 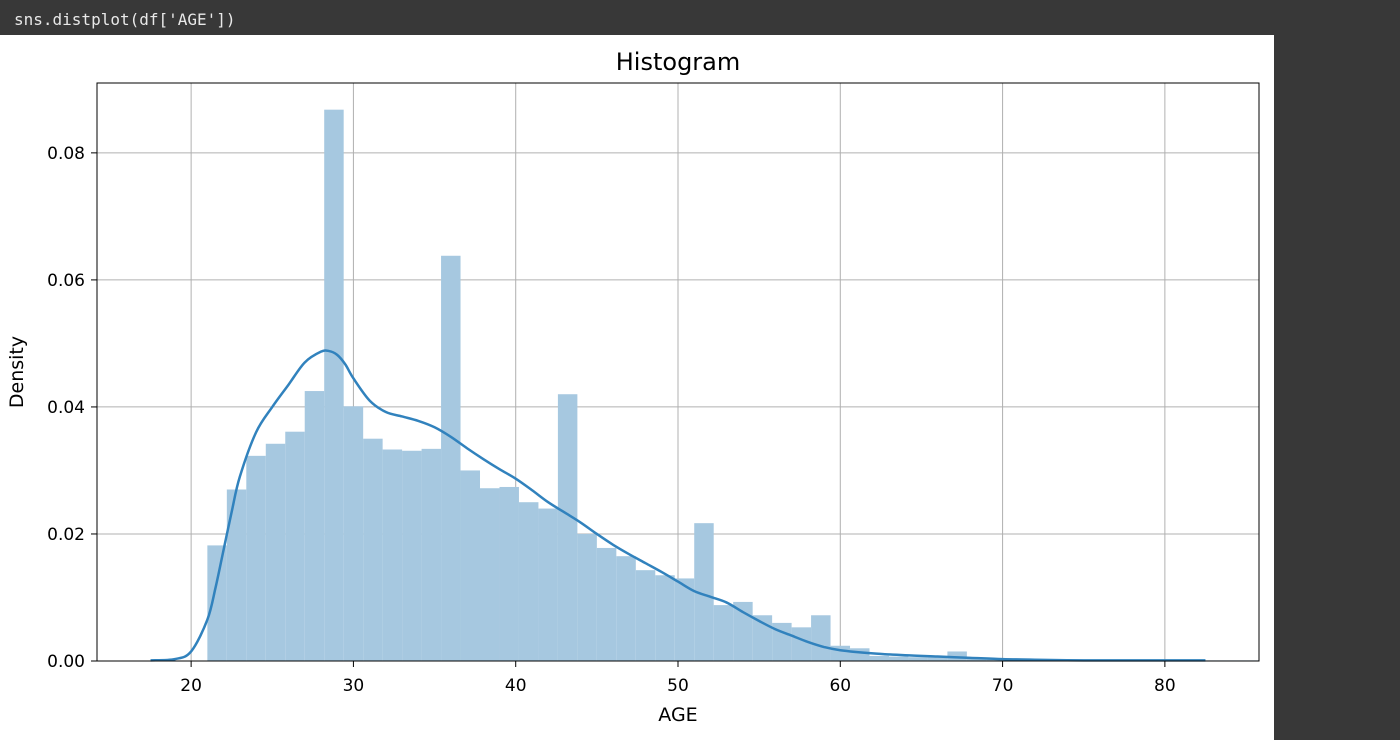 I want to click on x-axis-ticks: 20 30 40 50 60 70 80, so click(x=678, y=678).